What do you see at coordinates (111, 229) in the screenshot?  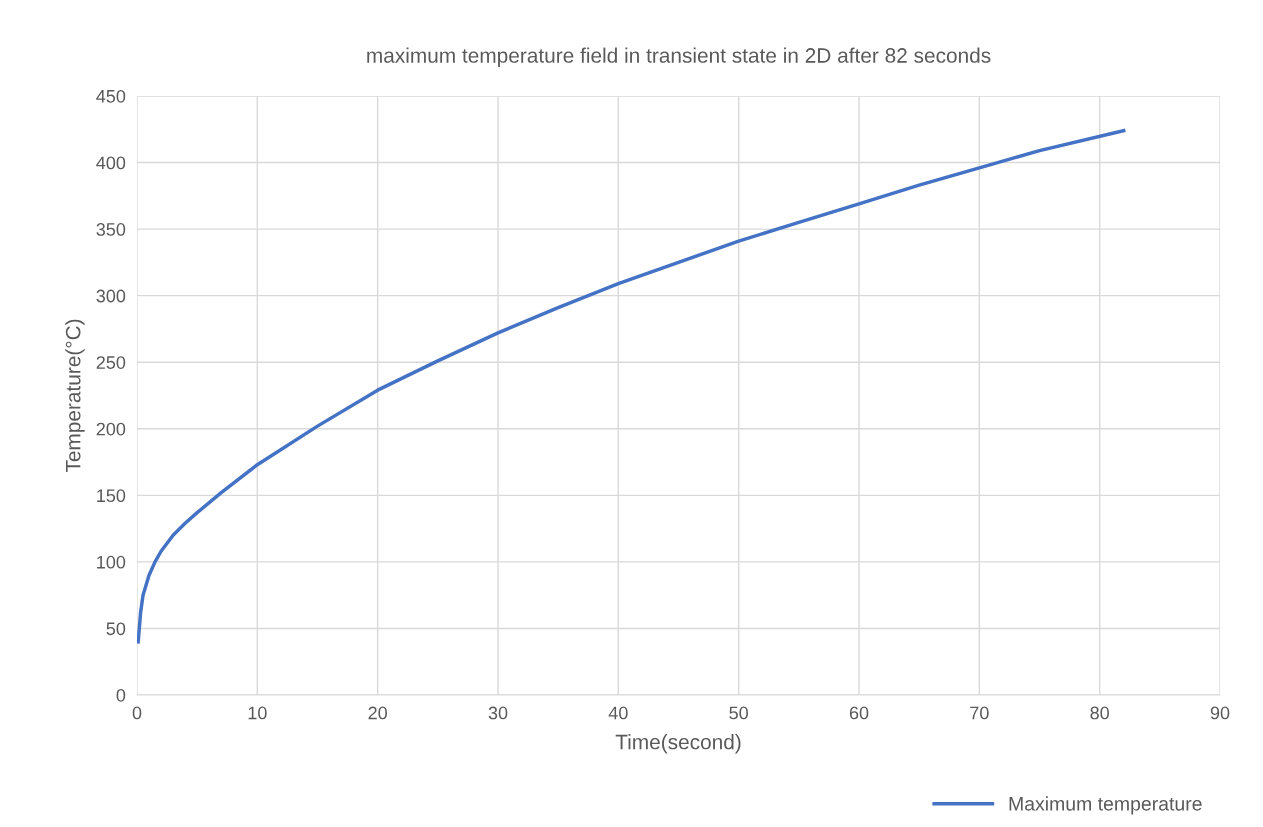 I see `y-tick-label: 350` at bounding box center [111, 229].